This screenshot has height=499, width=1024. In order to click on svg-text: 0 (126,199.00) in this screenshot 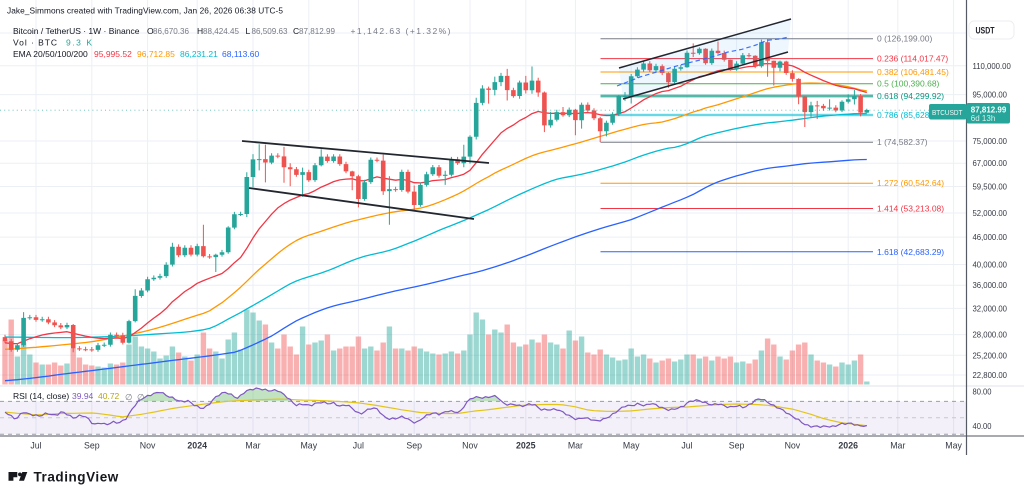, I will do `click(904, 39)`.